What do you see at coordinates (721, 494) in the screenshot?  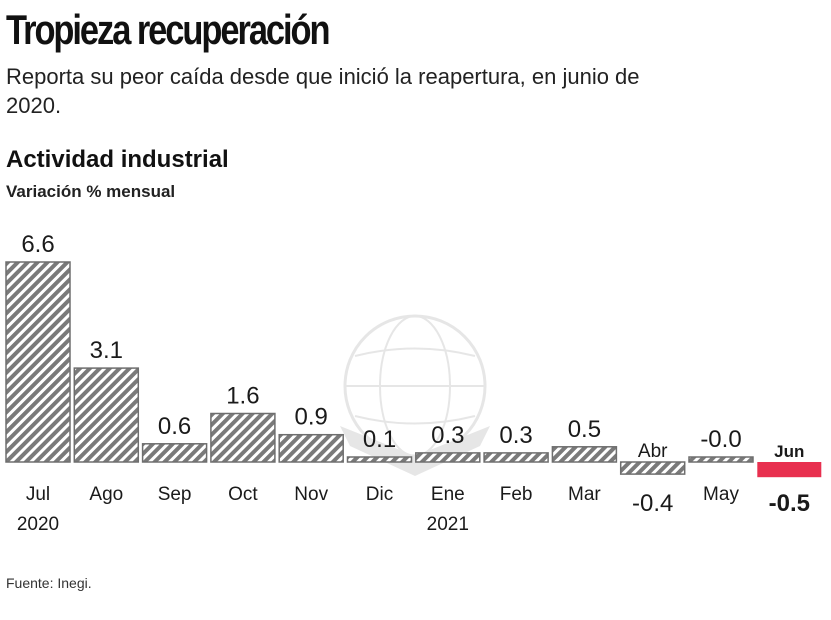 I see `category-label-may: May` at bounding box center [721, 494].